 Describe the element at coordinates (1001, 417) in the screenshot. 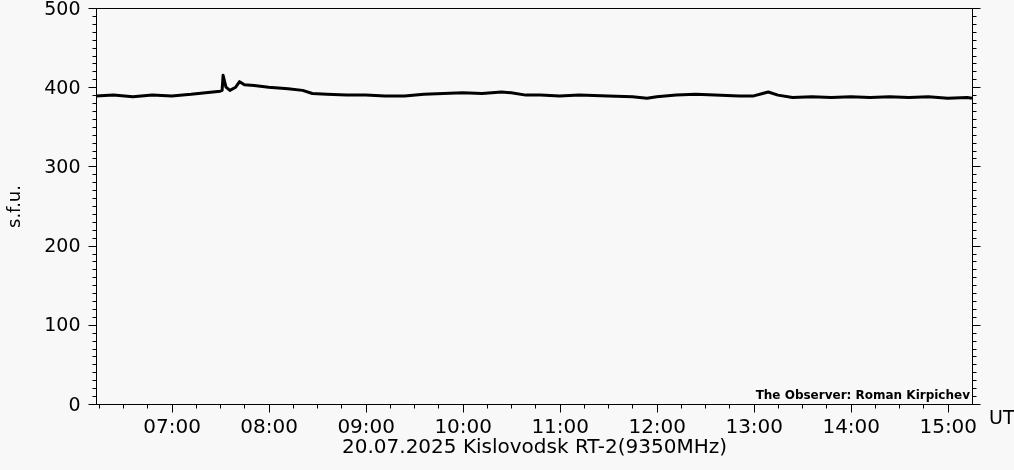

I see `text: UT` at that location.